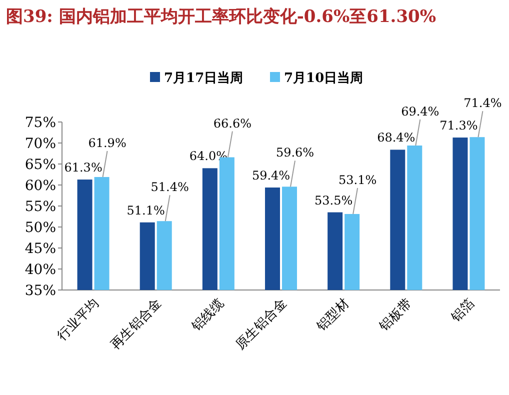 Image resolution: width=509 pixels, height=395 pixels. Describe the element at coordinates (40, 291) in the screenshot. I see `y-tick-label: 35%` at that location.